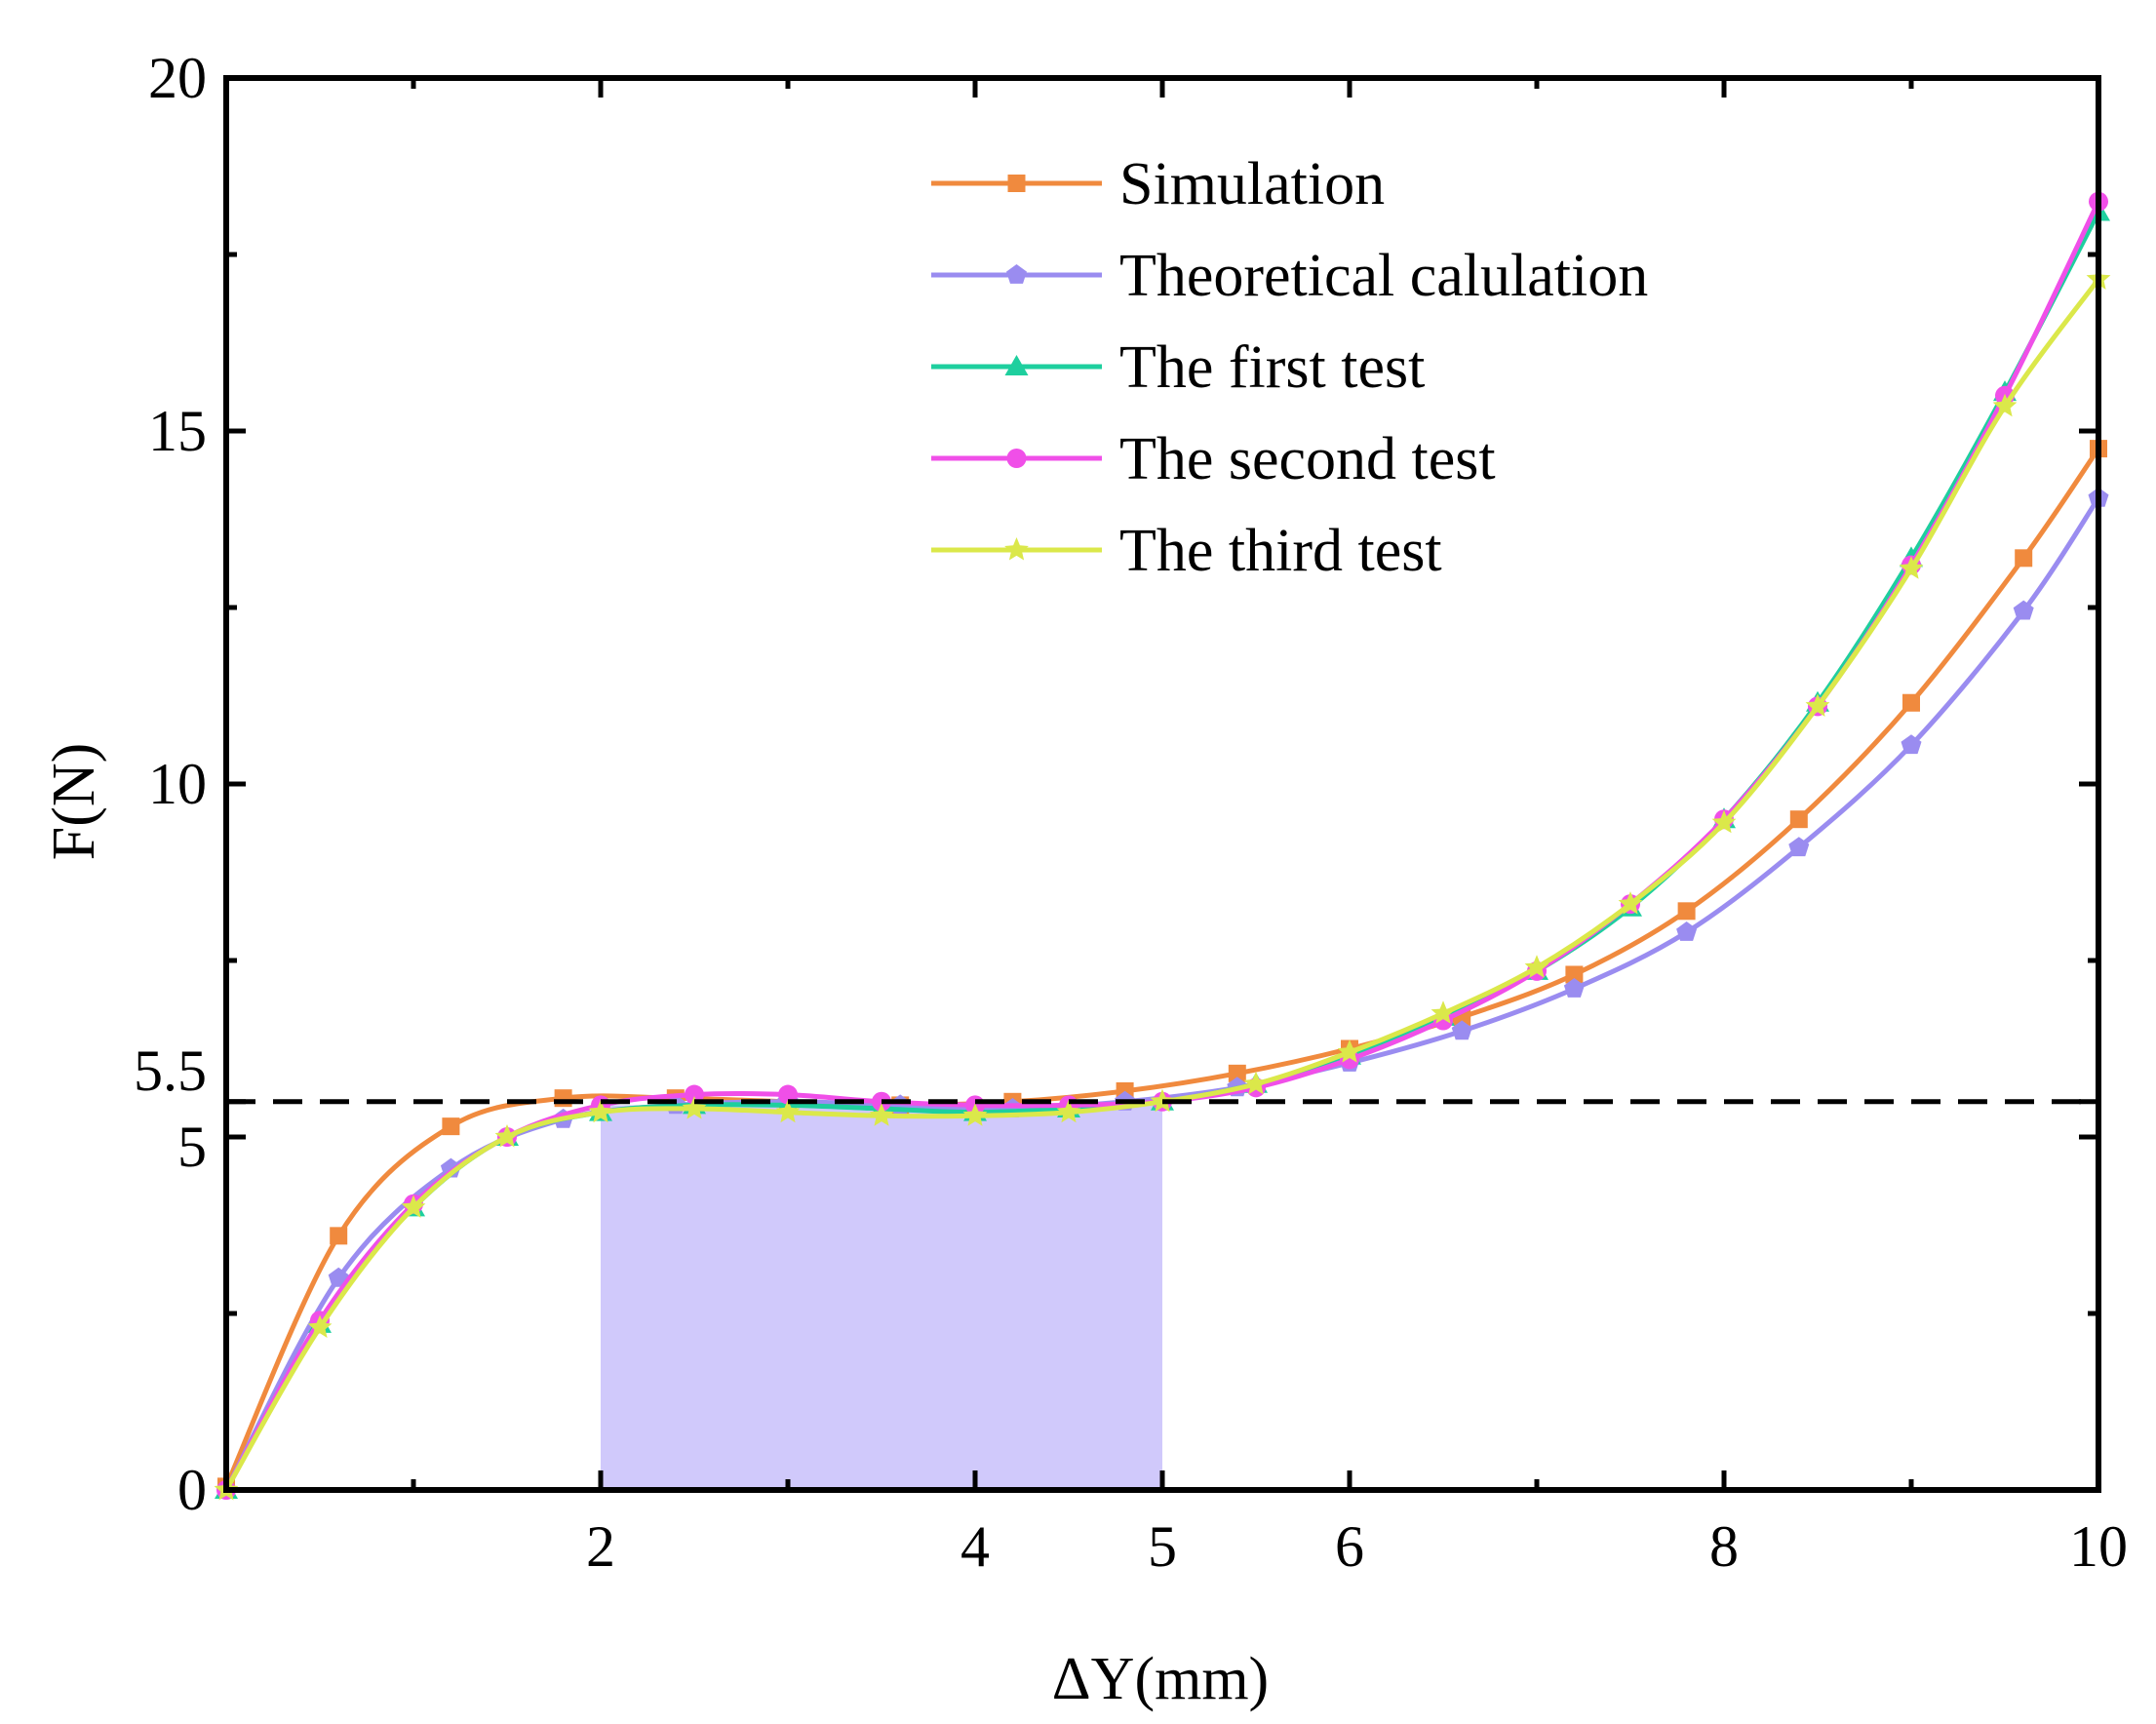  I want to click on shaded-region, so click(881, 1297).